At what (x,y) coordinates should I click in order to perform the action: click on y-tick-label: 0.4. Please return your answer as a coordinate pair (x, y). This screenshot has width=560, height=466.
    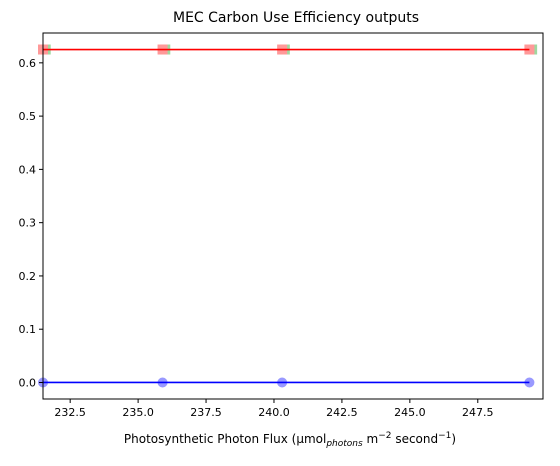
    Looking at the image, I should click on (28, 169).